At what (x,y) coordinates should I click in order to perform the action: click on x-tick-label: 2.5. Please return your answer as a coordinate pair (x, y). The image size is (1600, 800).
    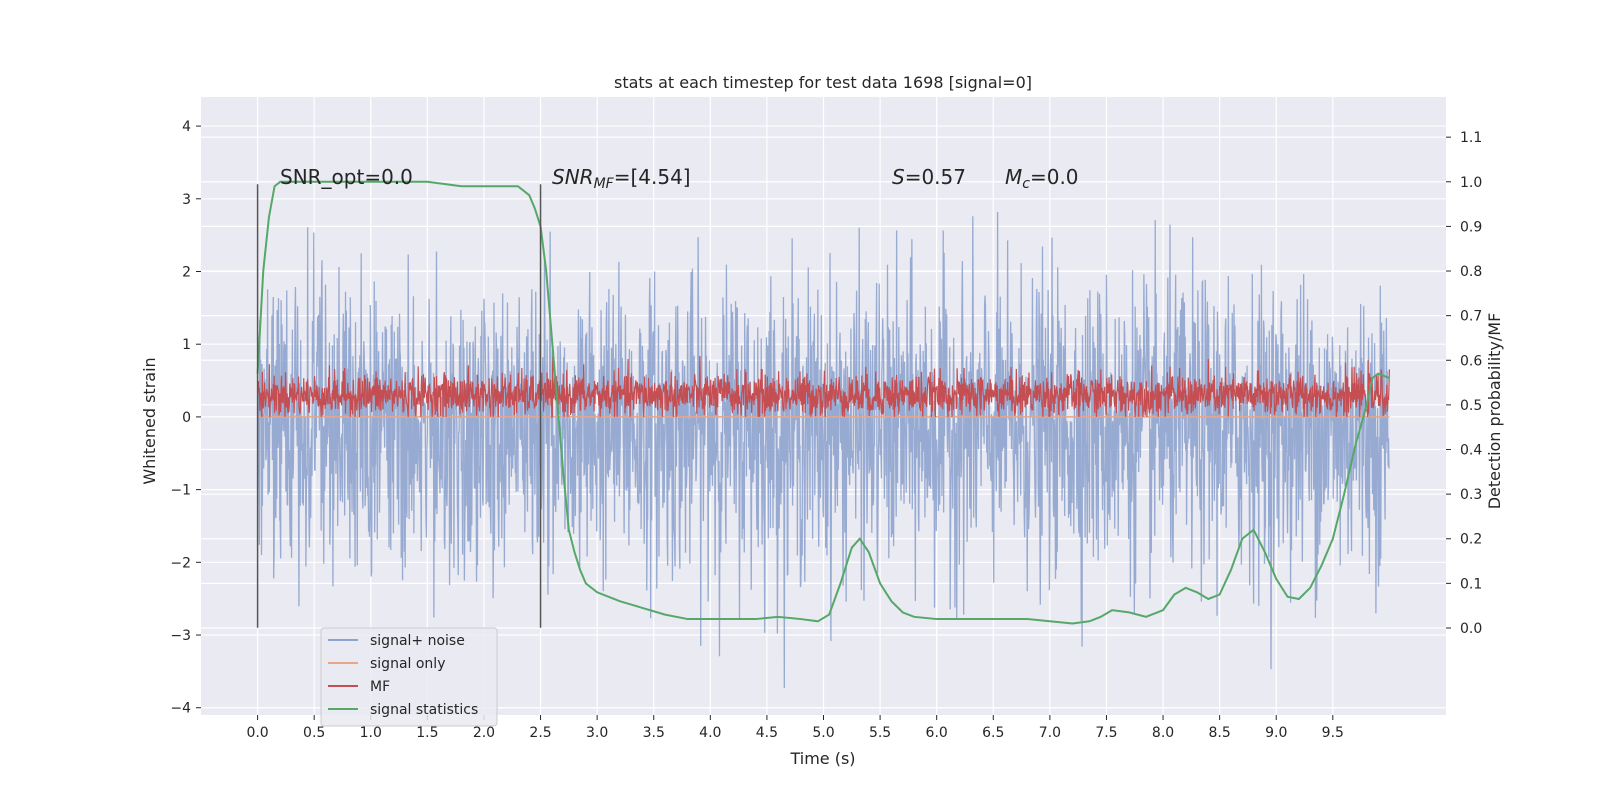
    Looking at the image, I should click on (540, 733).